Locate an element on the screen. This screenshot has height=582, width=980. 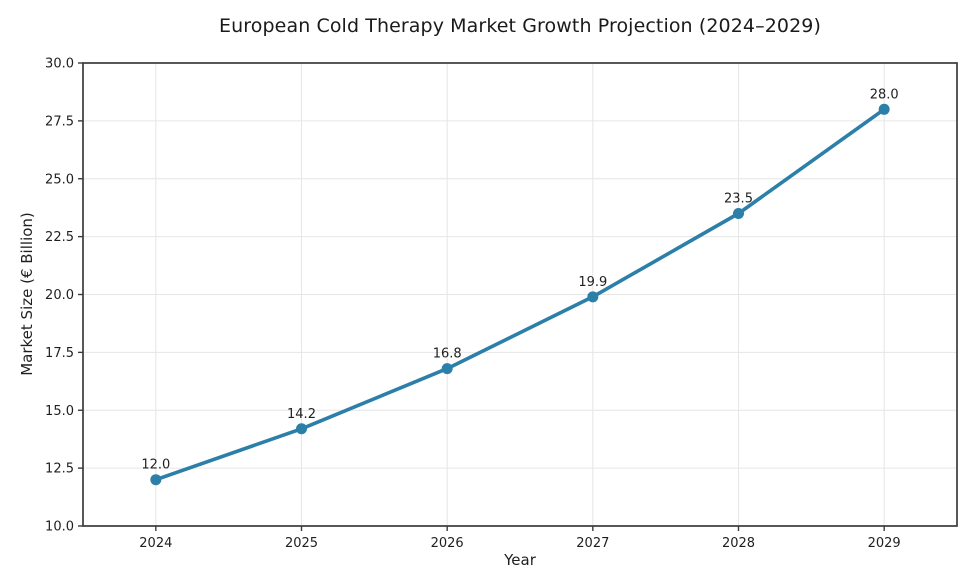
y-tick-label: 22.5 is located at coordinates (59, 237).